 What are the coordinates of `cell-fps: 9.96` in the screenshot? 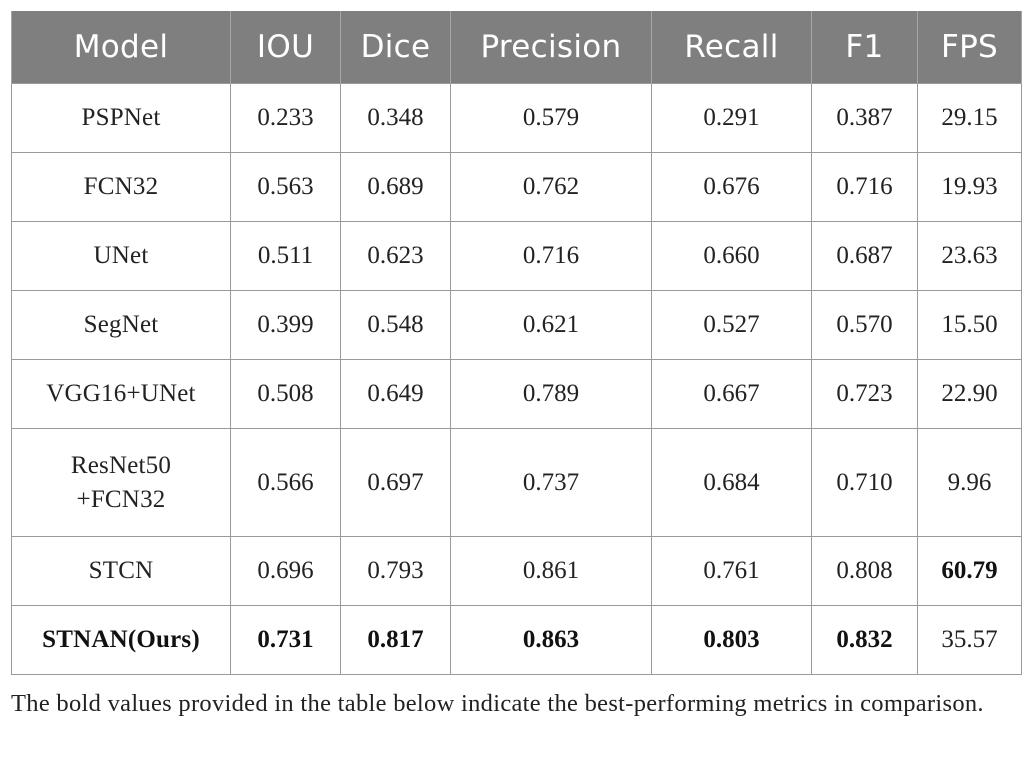 It's located at (969, 482).